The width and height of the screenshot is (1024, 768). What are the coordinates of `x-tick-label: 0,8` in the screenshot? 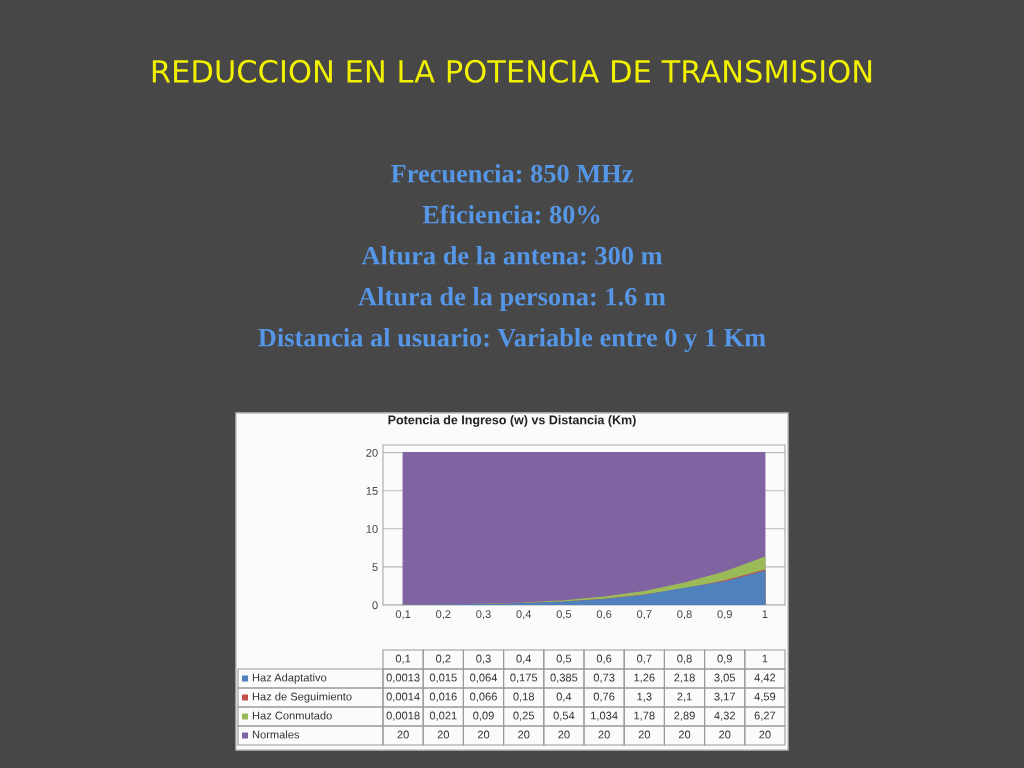 It's located at (684, 615).